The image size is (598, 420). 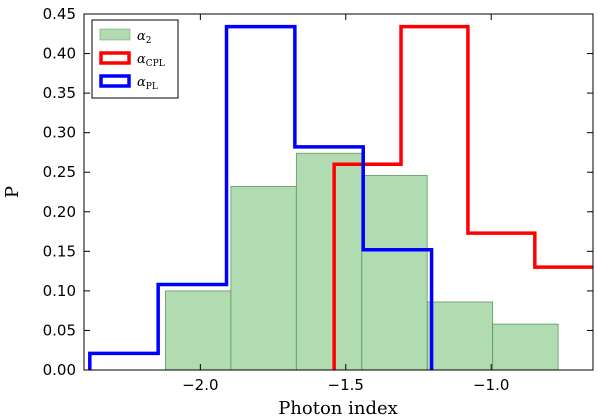 I want to click on legend-swatch-alpha-cpl, so click(x=115, y=58).